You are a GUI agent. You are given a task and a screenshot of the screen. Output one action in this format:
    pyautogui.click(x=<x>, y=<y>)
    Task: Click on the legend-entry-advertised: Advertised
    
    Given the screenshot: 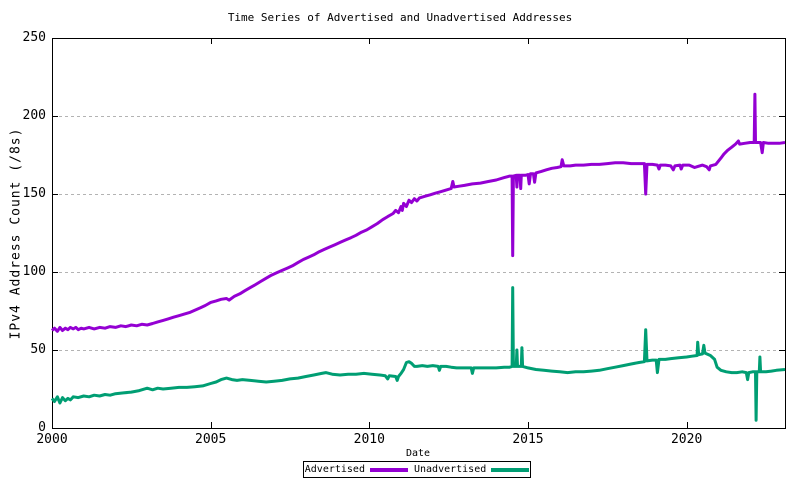 What is the action you would take?
    pyautogui.click(x=356, y=469)
    